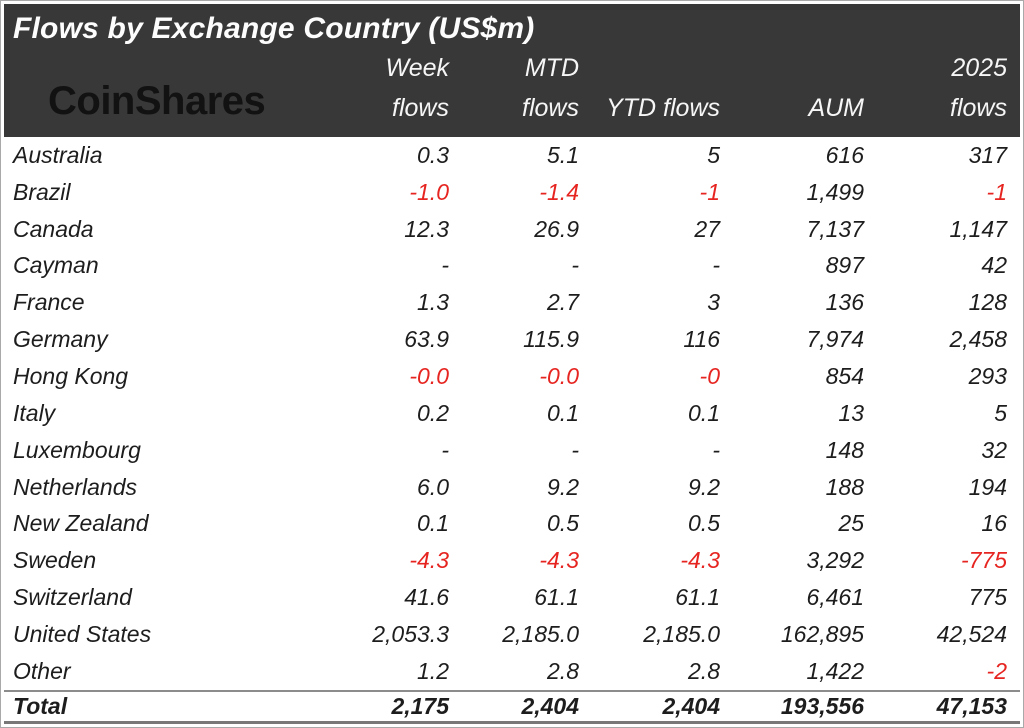 This screenshot has height=728, width=1024. Describe the element at coordinates (420, 705) in the screenshot. I see `total-week-flows-value: 2,175` at that location.